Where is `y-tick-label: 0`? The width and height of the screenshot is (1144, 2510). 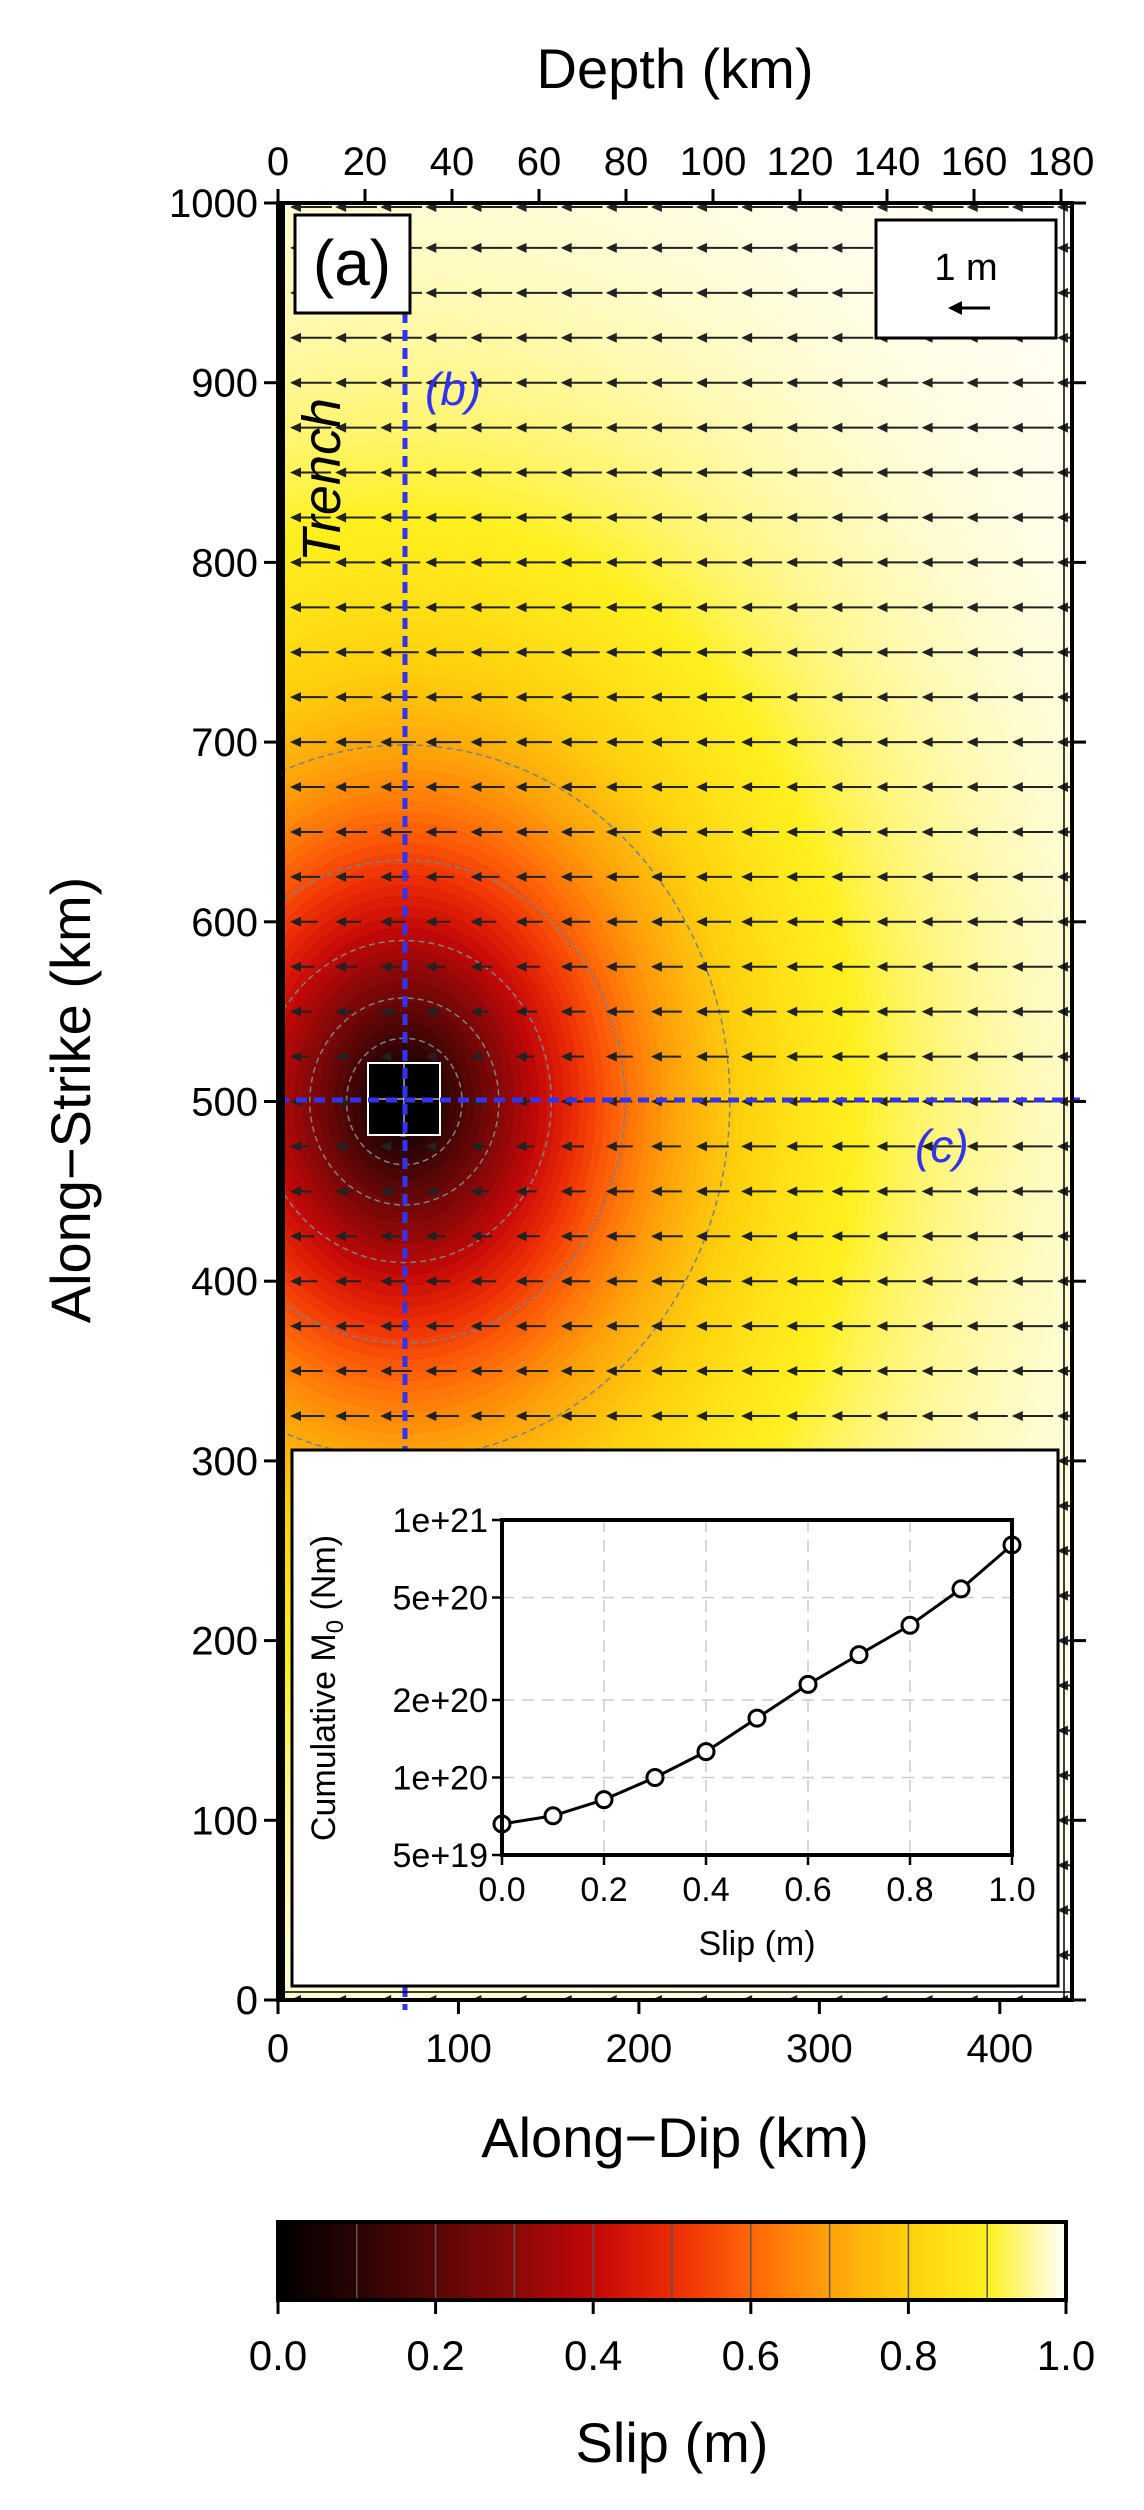 y-tick-label: 0 is located at coordinates (247, 2001).